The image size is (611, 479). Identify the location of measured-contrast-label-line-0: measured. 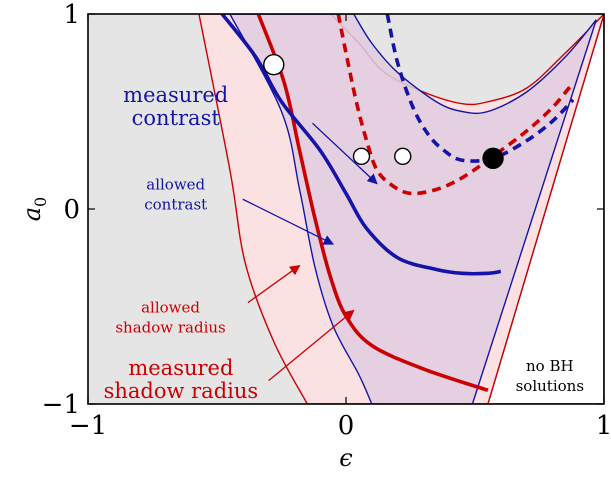
(175, 95).